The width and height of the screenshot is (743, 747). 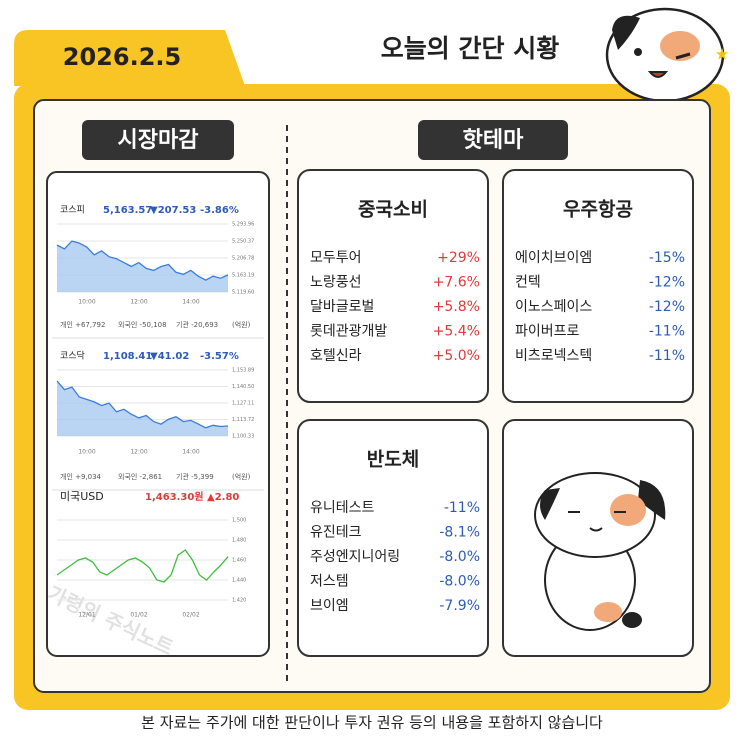 I want to click on flow: 외국인 -2,861, so click(x=140, y=476).